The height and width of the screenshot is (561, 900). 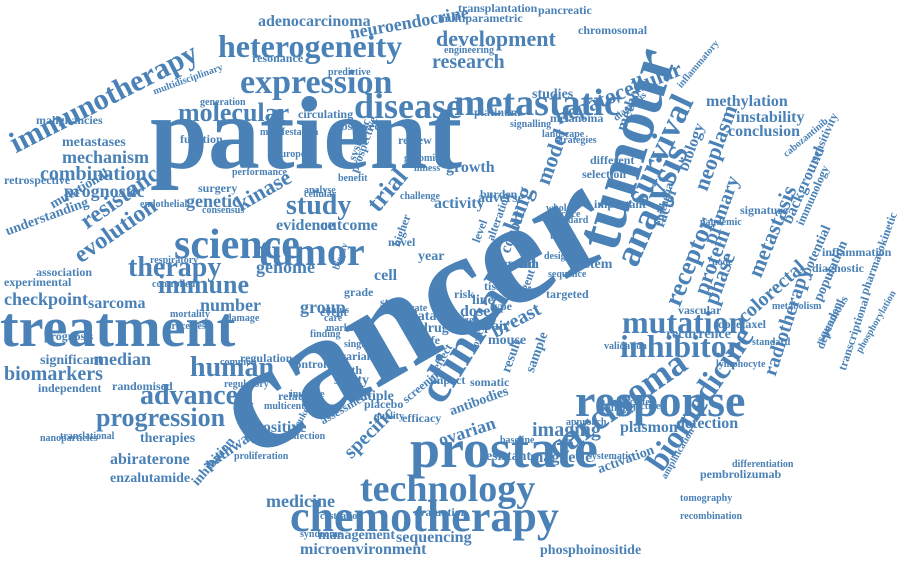 What do you see at coordinates (762, 465) in the screenshot?
I see `word-differentiation: differentiation` at bounding box center [762, 465].